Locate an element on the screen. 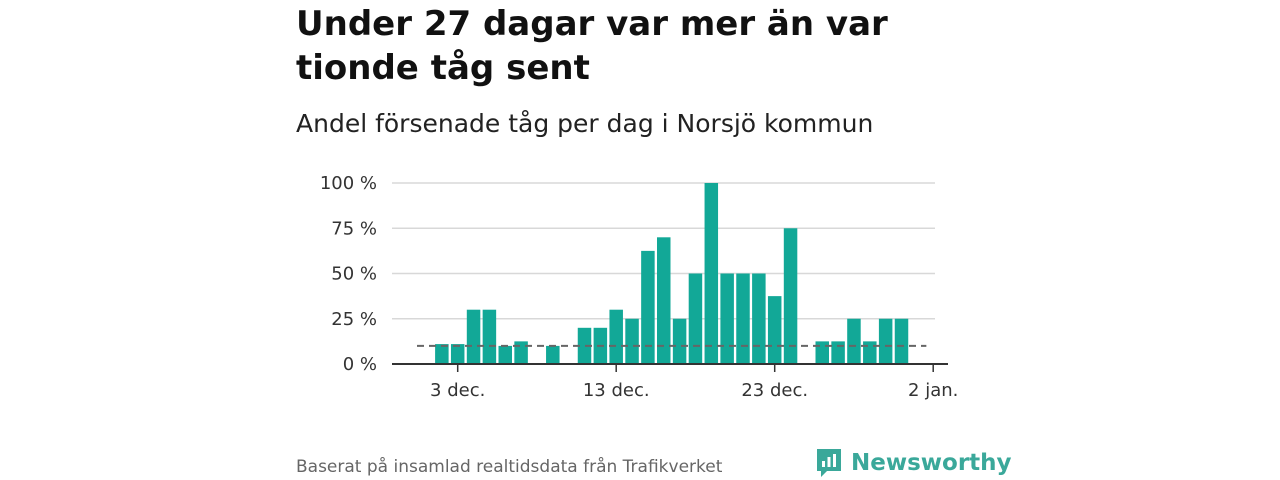 This screenshot has height=480, width=1280. y-tick-label: 100 % is located at coordinates (348, 183).